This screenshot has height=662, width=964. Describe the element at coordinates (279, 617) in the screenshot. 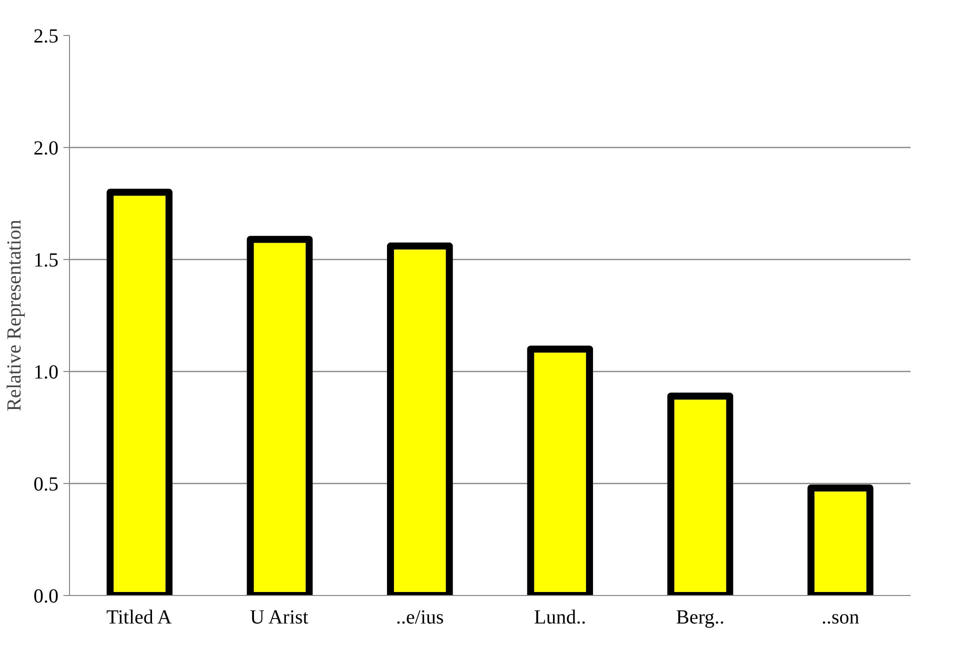

I see `x-tick-label: U Arist` at that location.